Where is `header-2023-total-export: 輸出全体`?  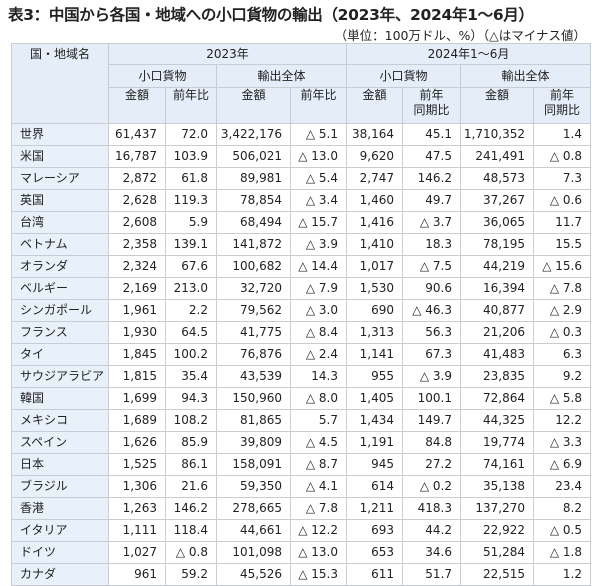
header-2023-total-export: 輸出全体 is located at coordinates (281, 76).